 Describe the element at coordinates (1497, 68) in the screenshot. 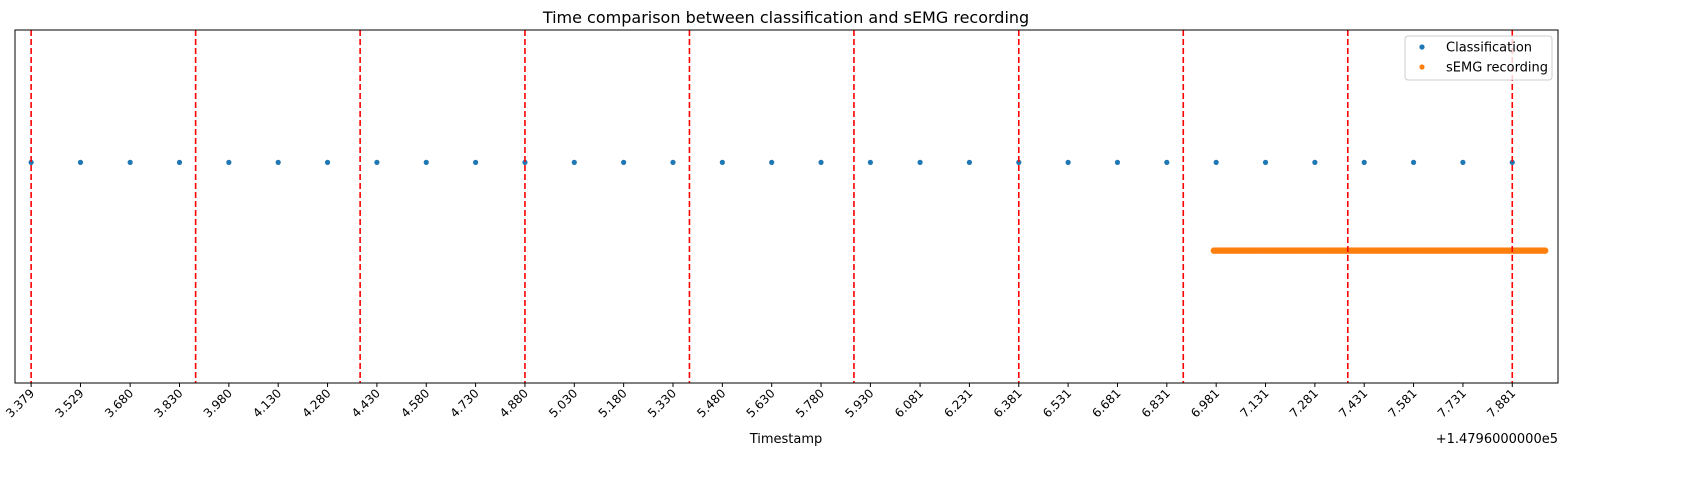

I see `legend-label-semg: sEMG recording` at that location.